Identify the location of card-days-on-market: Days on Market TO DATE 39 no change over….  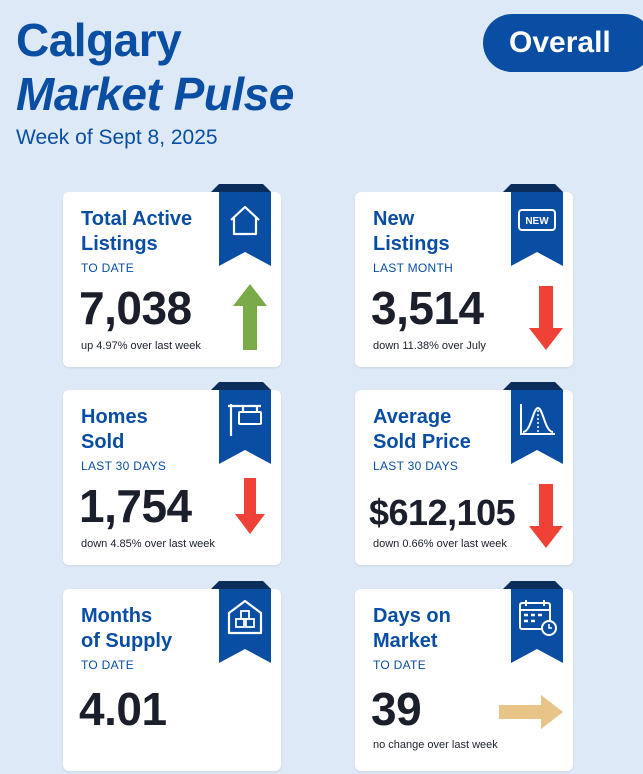
(464, 676).